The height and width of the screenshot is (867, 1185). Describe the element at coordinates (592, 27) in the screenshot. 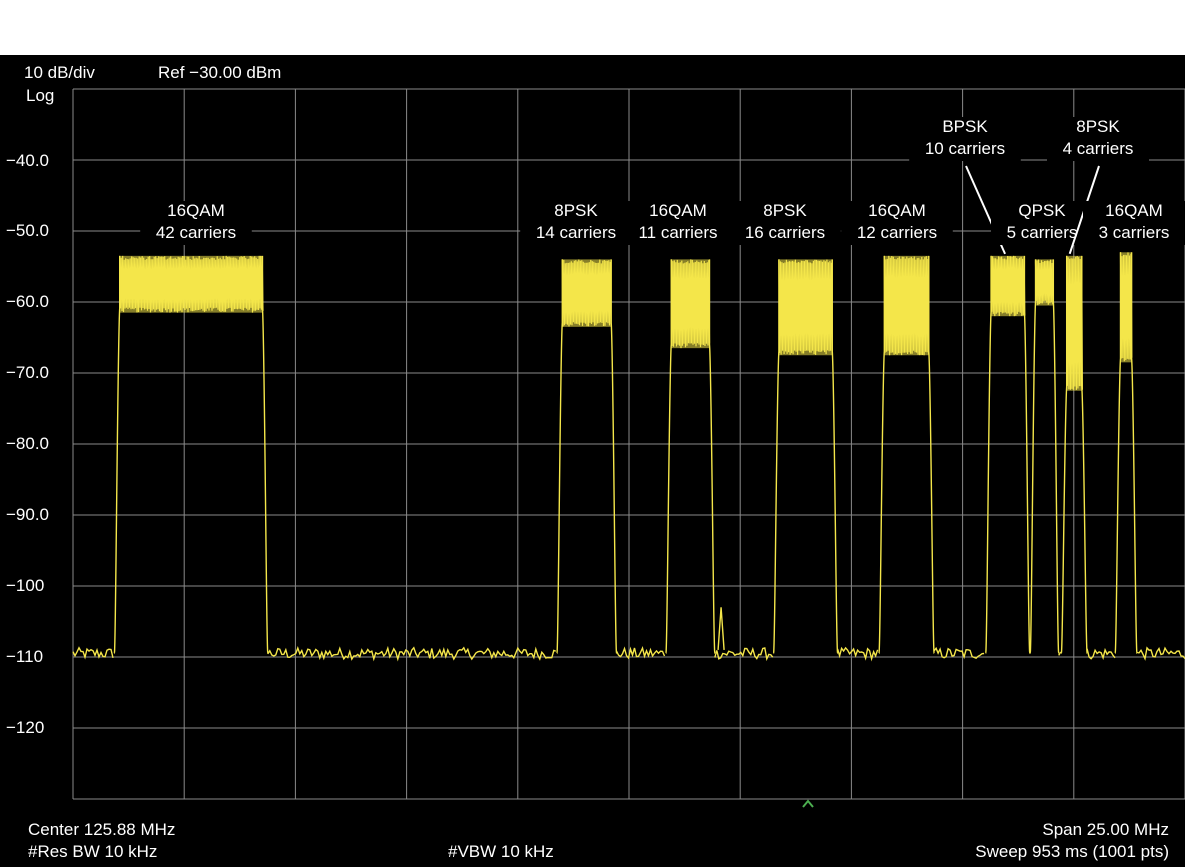

I see `top-margin` at that location.